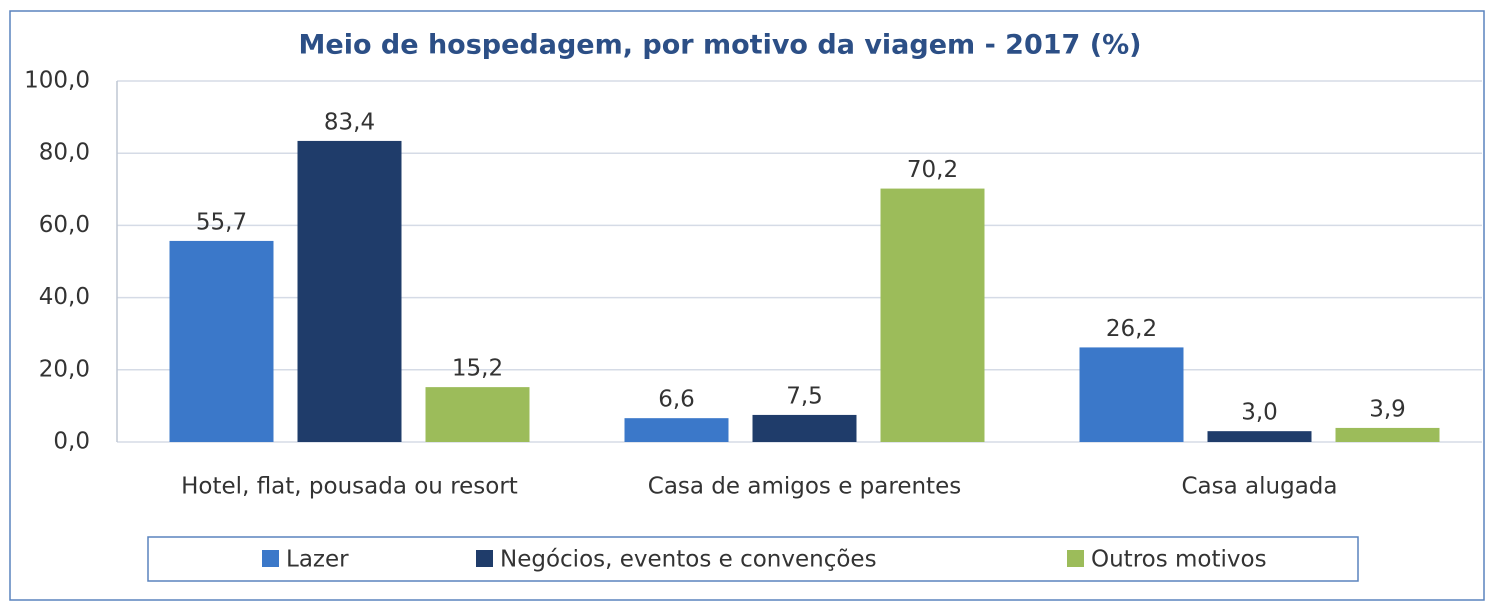 This screenshot has height=606, width=1486. Describe the element at coordinates (349, 122) in the screenshot. I see `value-label: 83,4` at that location.